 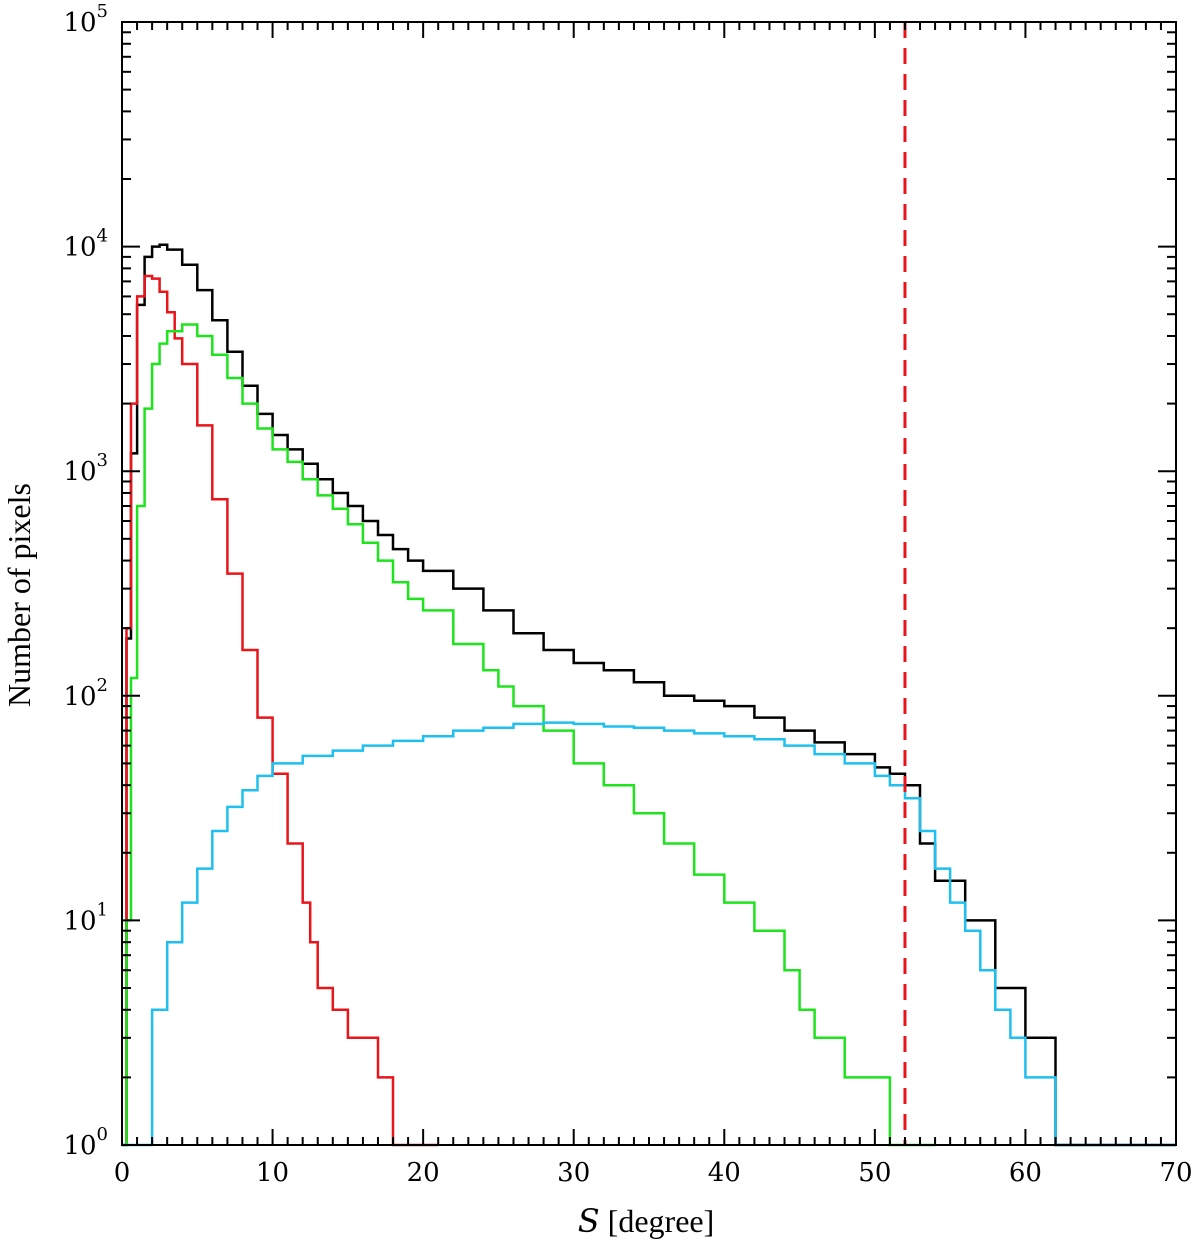 What do you see at coordinates (272, 1173) in the screenshot?
I see `x-tick-label: 10` at bounding box center [272, 1173].